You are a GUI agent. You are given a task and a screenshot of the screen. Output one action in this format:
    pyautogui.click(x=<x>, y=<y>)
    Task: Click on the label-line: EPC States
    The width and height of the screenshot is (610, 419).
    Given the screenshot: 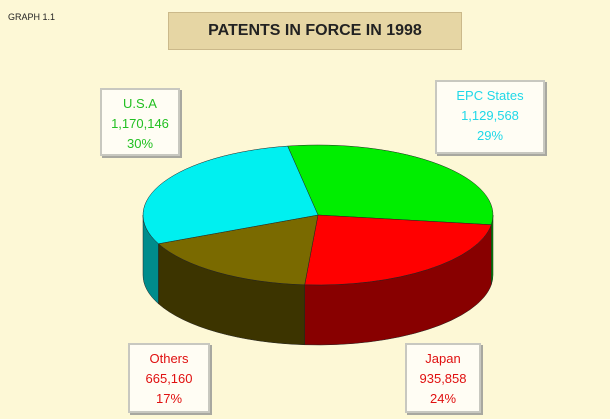 What is the action you would take?
    pyautogui.click(x=490, y=95)
    